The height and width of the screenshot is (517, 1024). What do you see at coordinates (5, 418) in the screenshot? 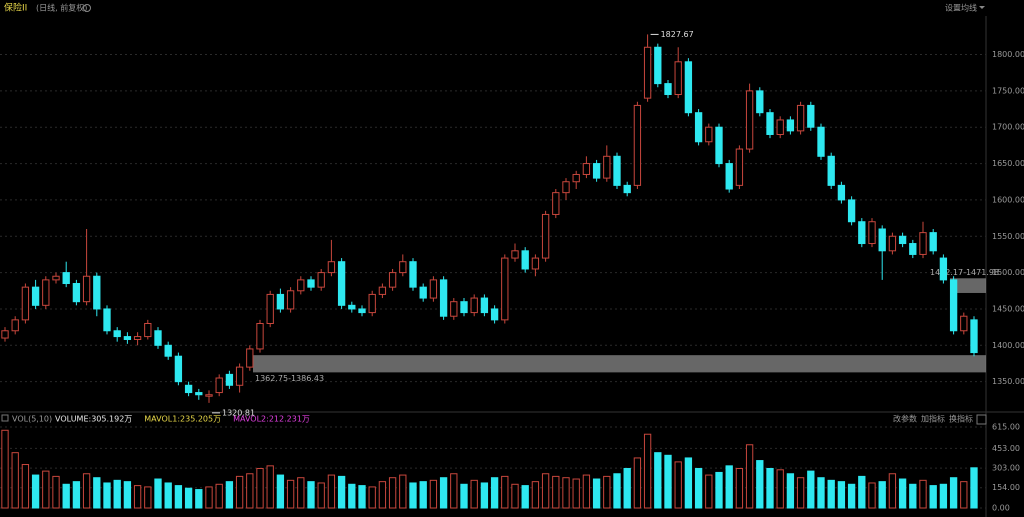
I see `collapse` at bounding box center [5, 418].